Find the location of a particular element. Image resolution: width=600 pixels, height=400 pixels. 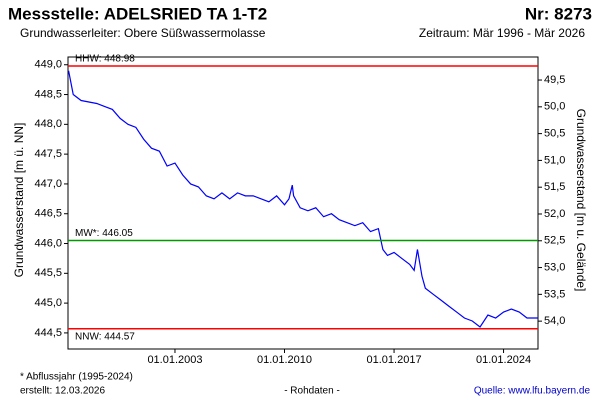

y2-axis-title: Grundwasserstand [m u. Gelände] is located at coordinates (581, 200).